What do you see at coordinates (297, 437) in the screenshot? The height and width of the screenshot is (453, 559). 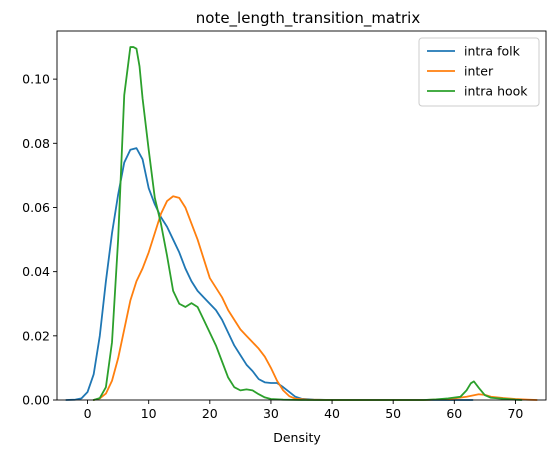 I see `x-axis-label: Density` at bounding box center [297, 437].